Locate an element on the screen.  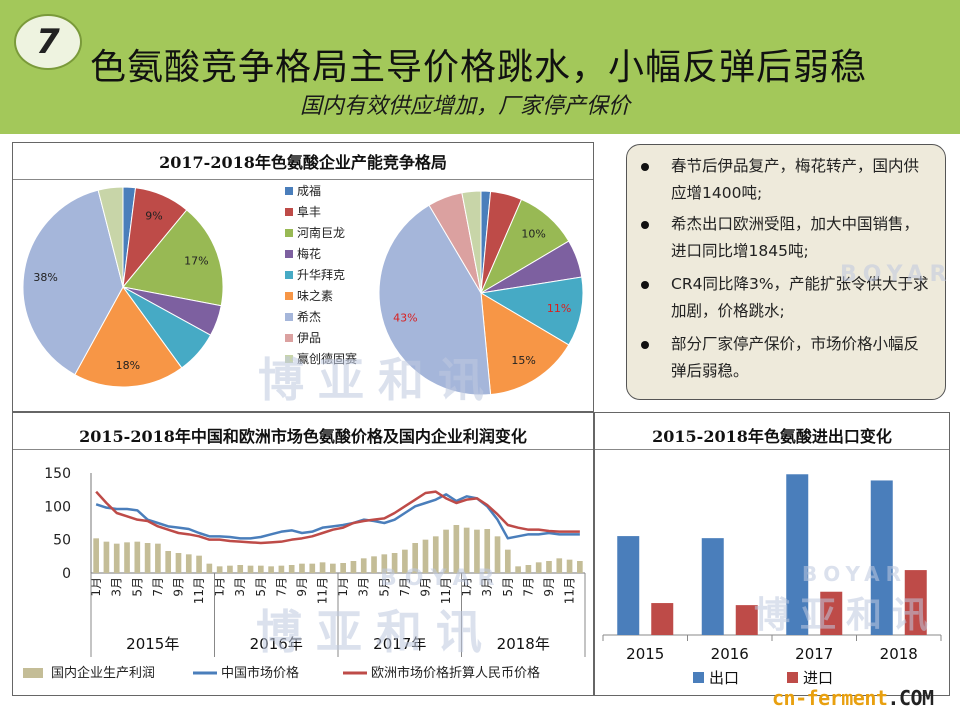
slide-number-badge: 7 is located at coordinates (48, 42).